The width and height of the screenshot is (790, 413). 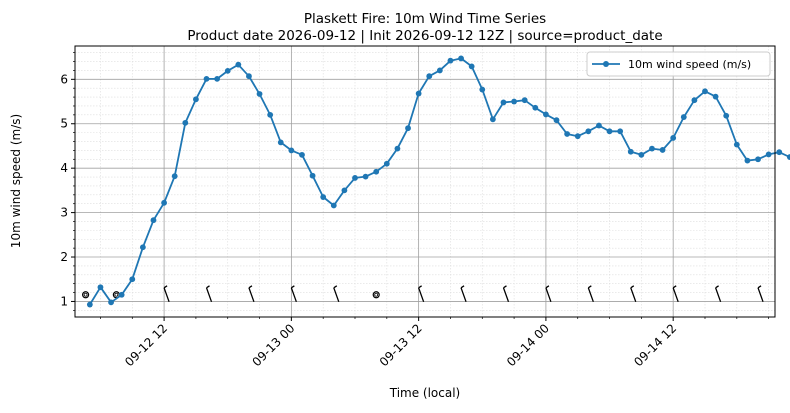 I want to click on wind-barbs, so click(x=423, y=294).